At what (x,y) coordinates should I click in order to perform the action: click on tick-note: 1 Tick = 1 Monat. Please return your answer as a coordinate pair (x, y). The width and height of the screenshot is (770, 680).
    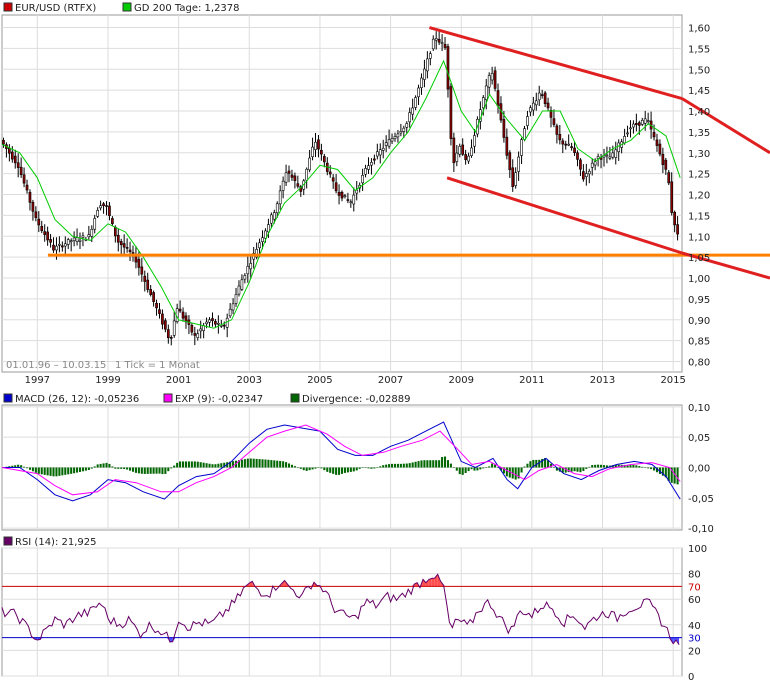
    Looking at the image, I should click on (157, 365).